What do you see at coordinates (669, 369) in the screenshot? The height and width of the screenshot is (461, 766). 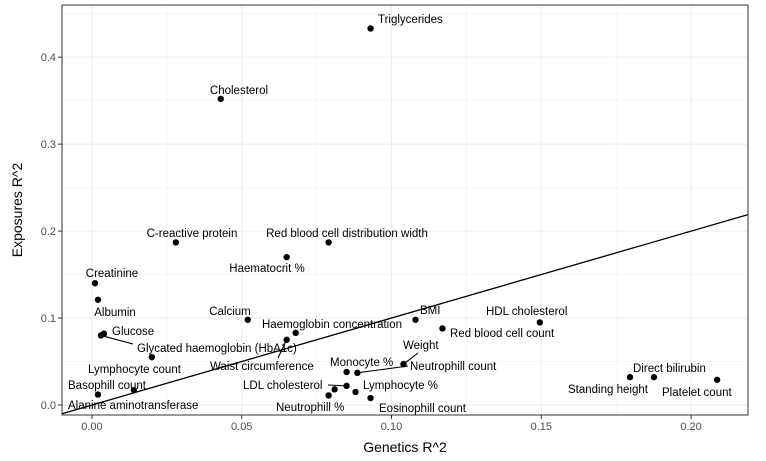 I see `point-label: Direct bilirubin` at bounding box center [669, 369].